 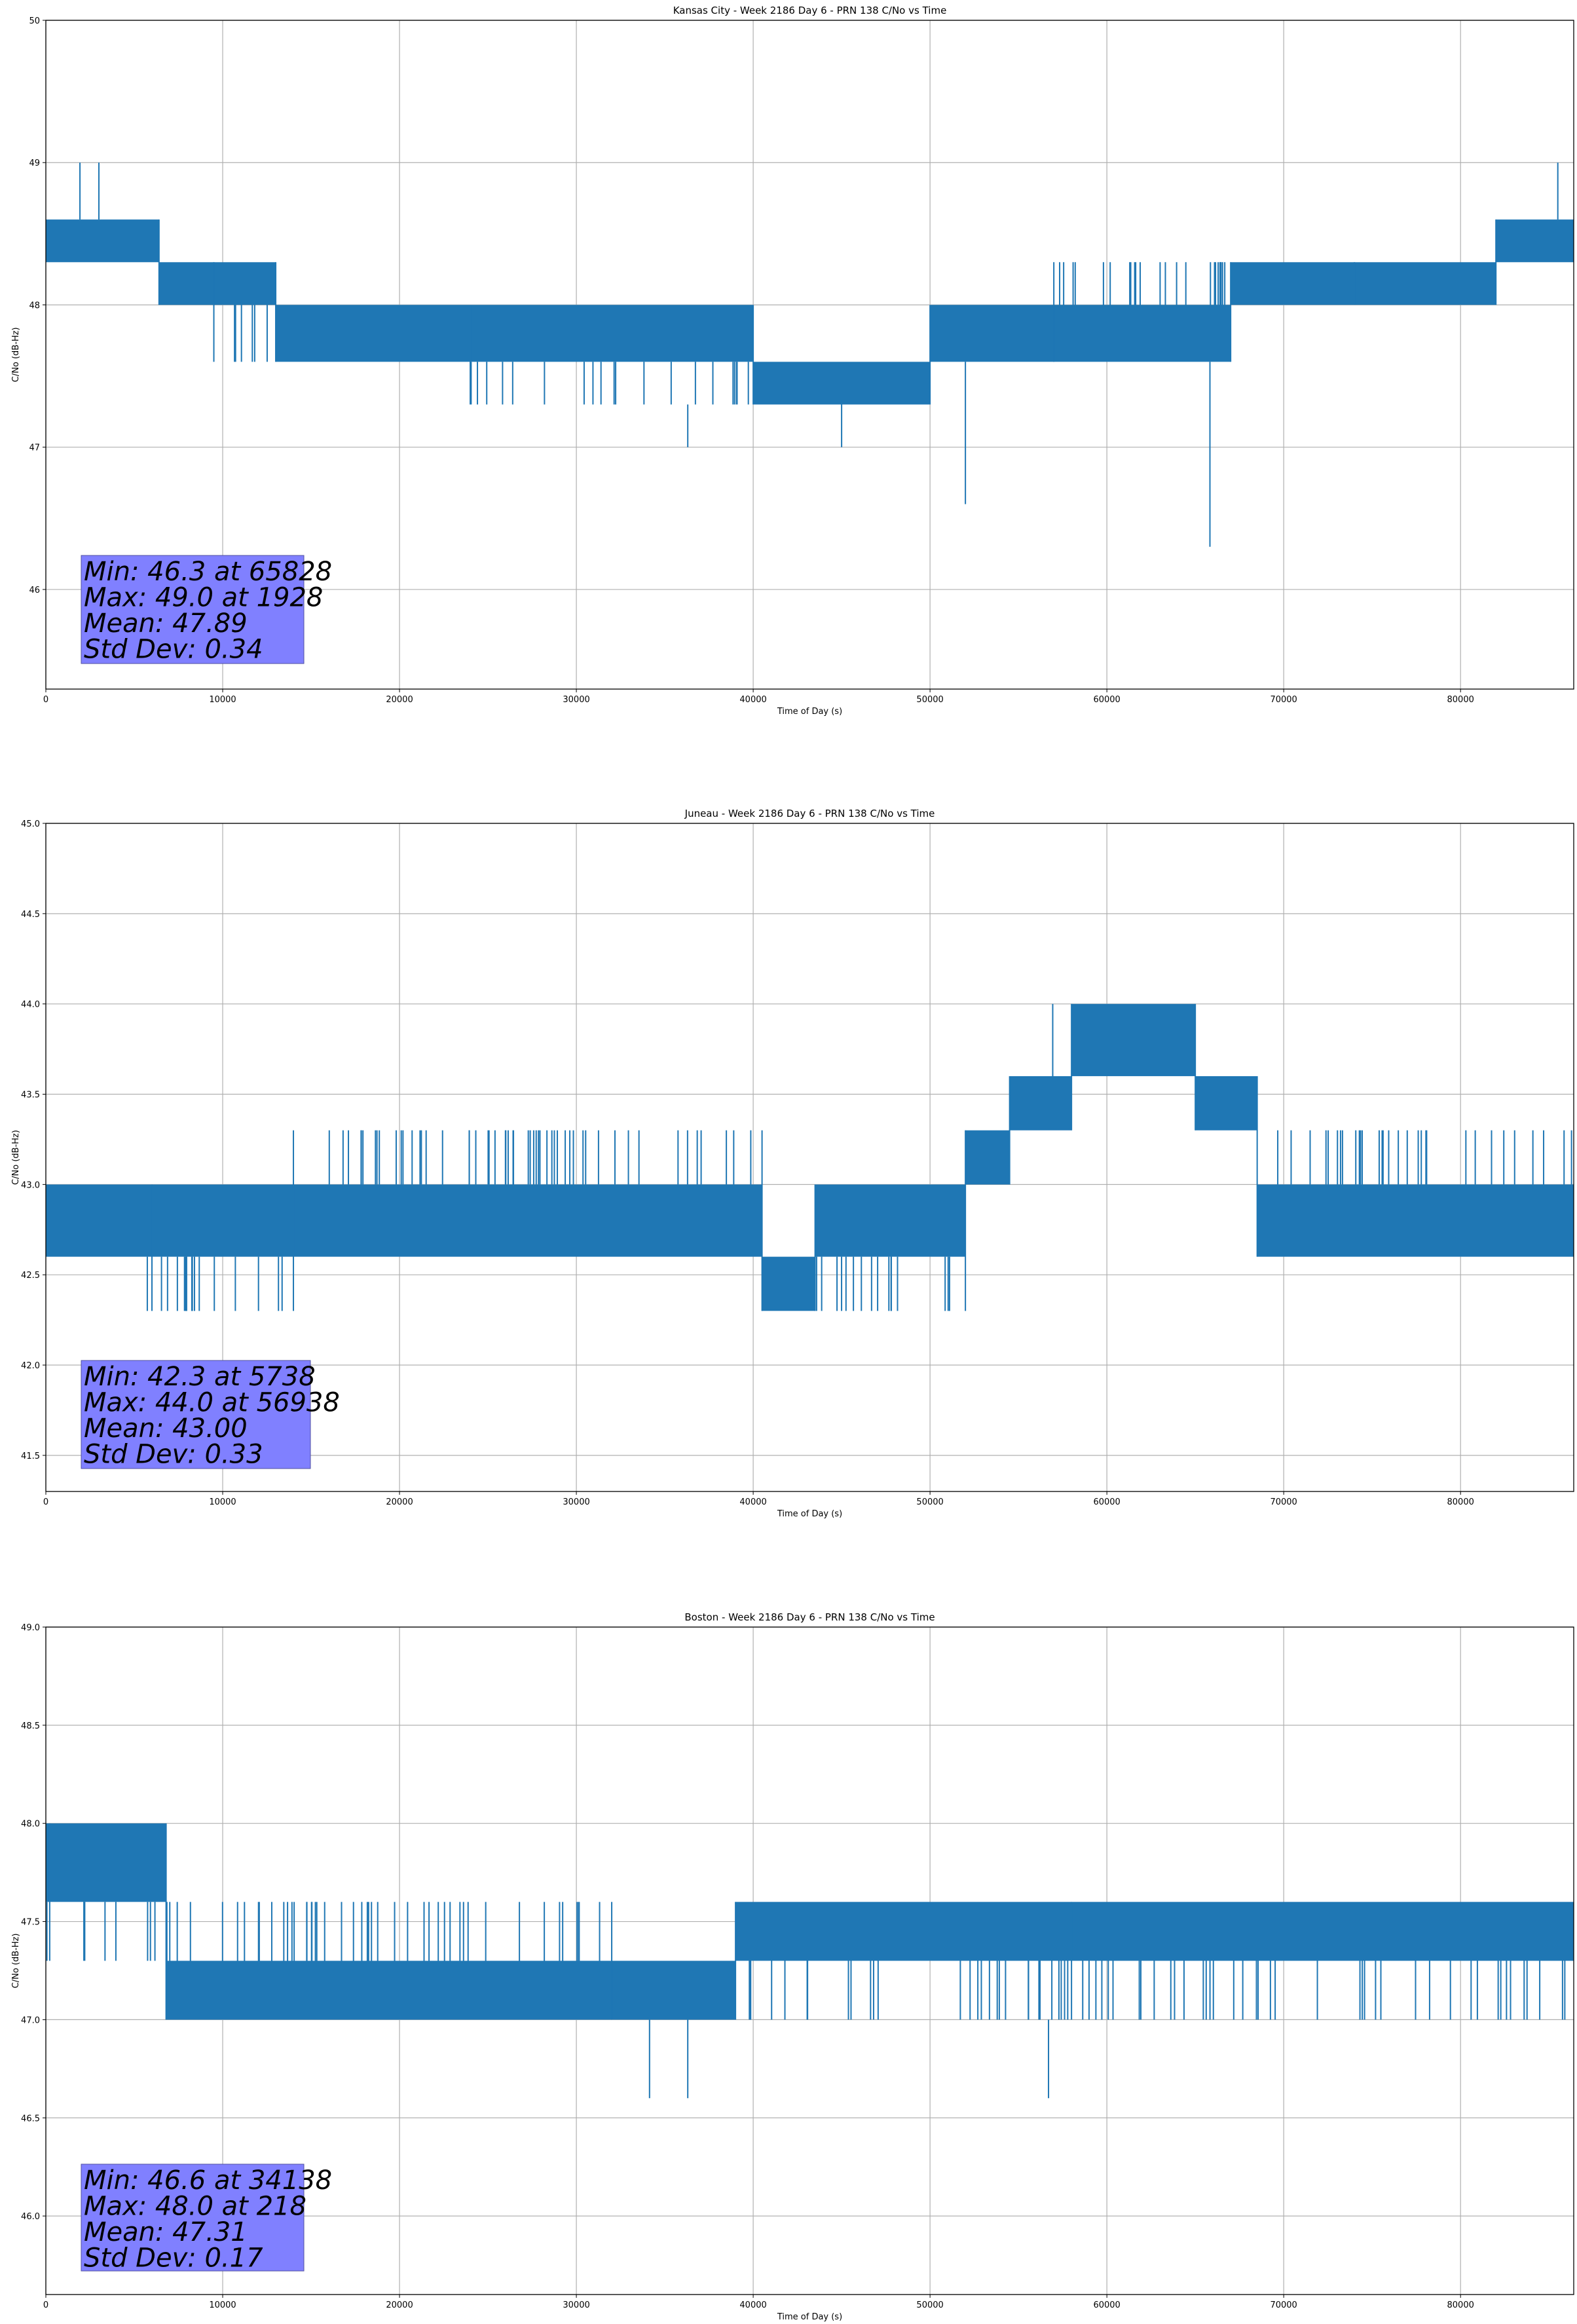 What do you see at coordinates (30, 915) in the screenshot?
I see `y-tick-label: 44.5` at bounding box center [30, 915].